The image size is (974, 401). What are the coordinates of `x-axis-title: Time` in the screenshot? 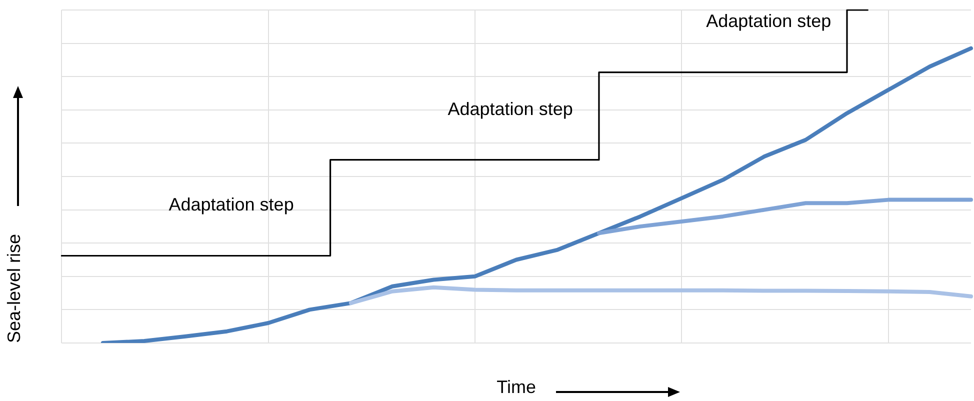 It's located at (516, 387).